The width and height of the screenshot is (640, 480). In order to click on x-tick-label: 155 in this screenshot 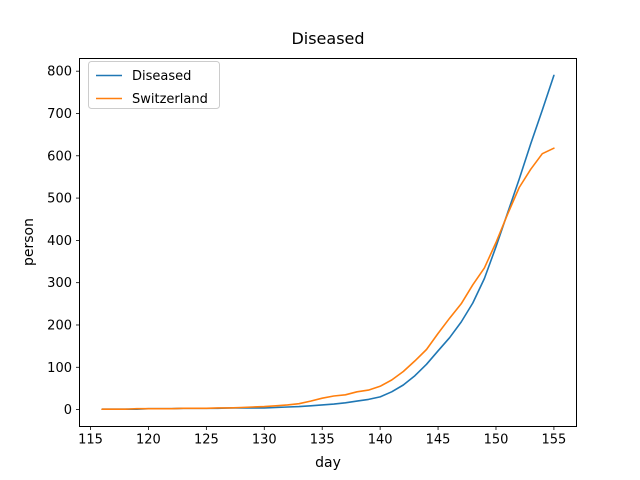, I will do `click(553, 440)`.